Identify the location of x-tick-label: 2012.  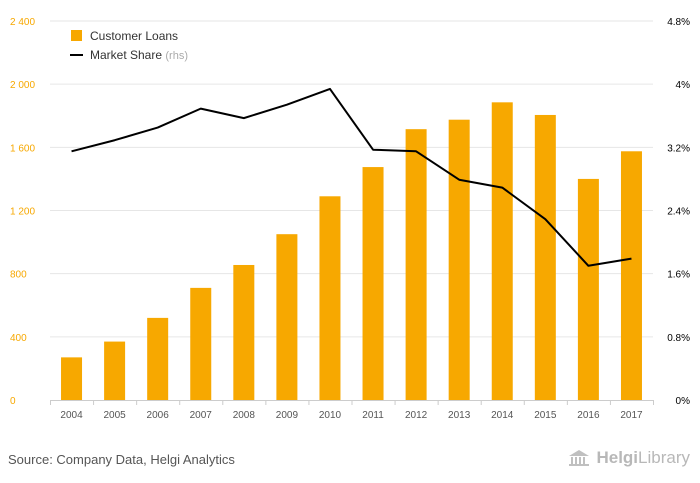
(416, 415).